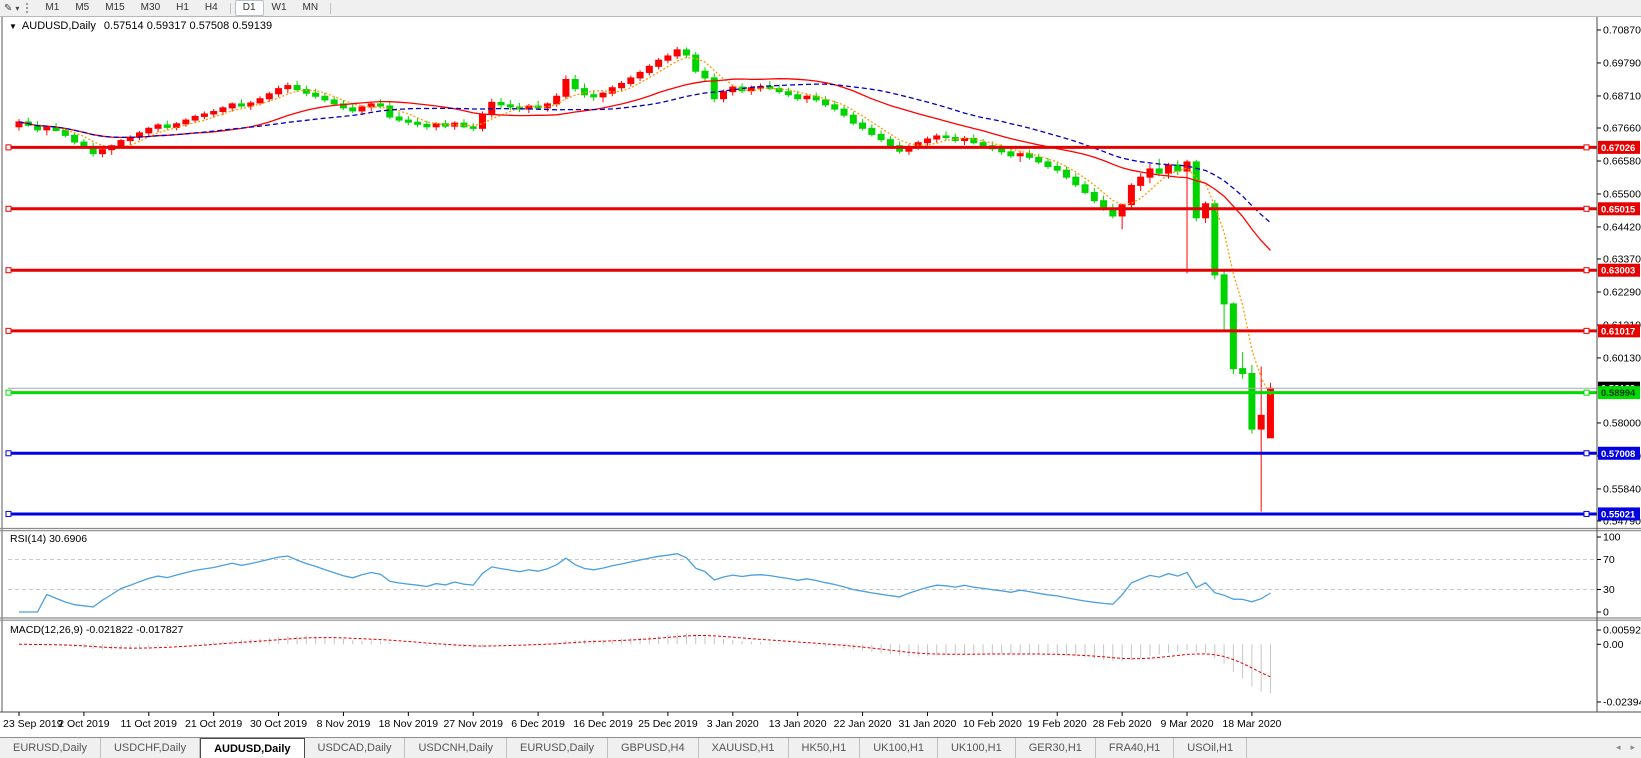  Describe the element at coordinates (97, 630) in the screenshot. I see `macd-label: MACD(12,26,9) -0.021822 -0.017827` at that location.